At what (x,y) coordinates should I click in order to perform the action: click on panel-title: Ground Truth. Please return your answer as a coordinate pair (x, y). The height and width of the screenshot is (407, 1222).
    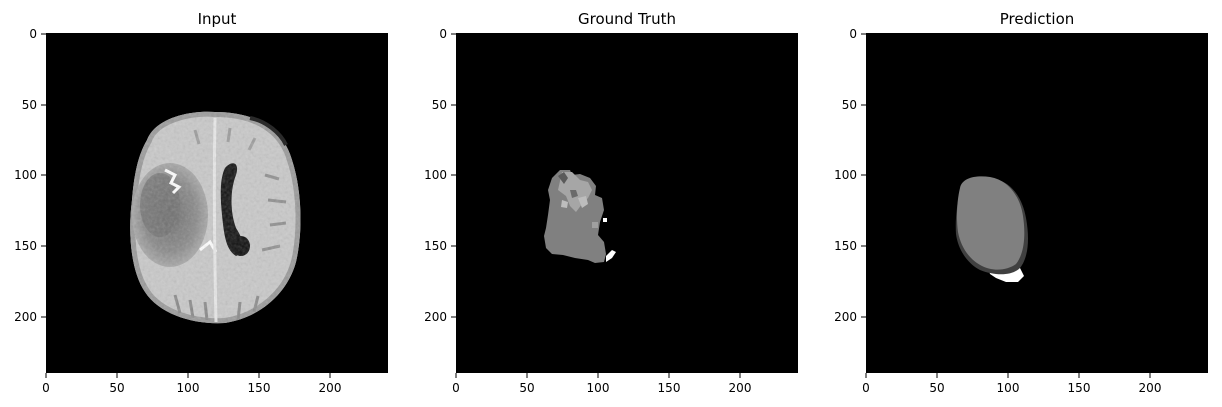
    Looking at the image, I should click on (627, 19).